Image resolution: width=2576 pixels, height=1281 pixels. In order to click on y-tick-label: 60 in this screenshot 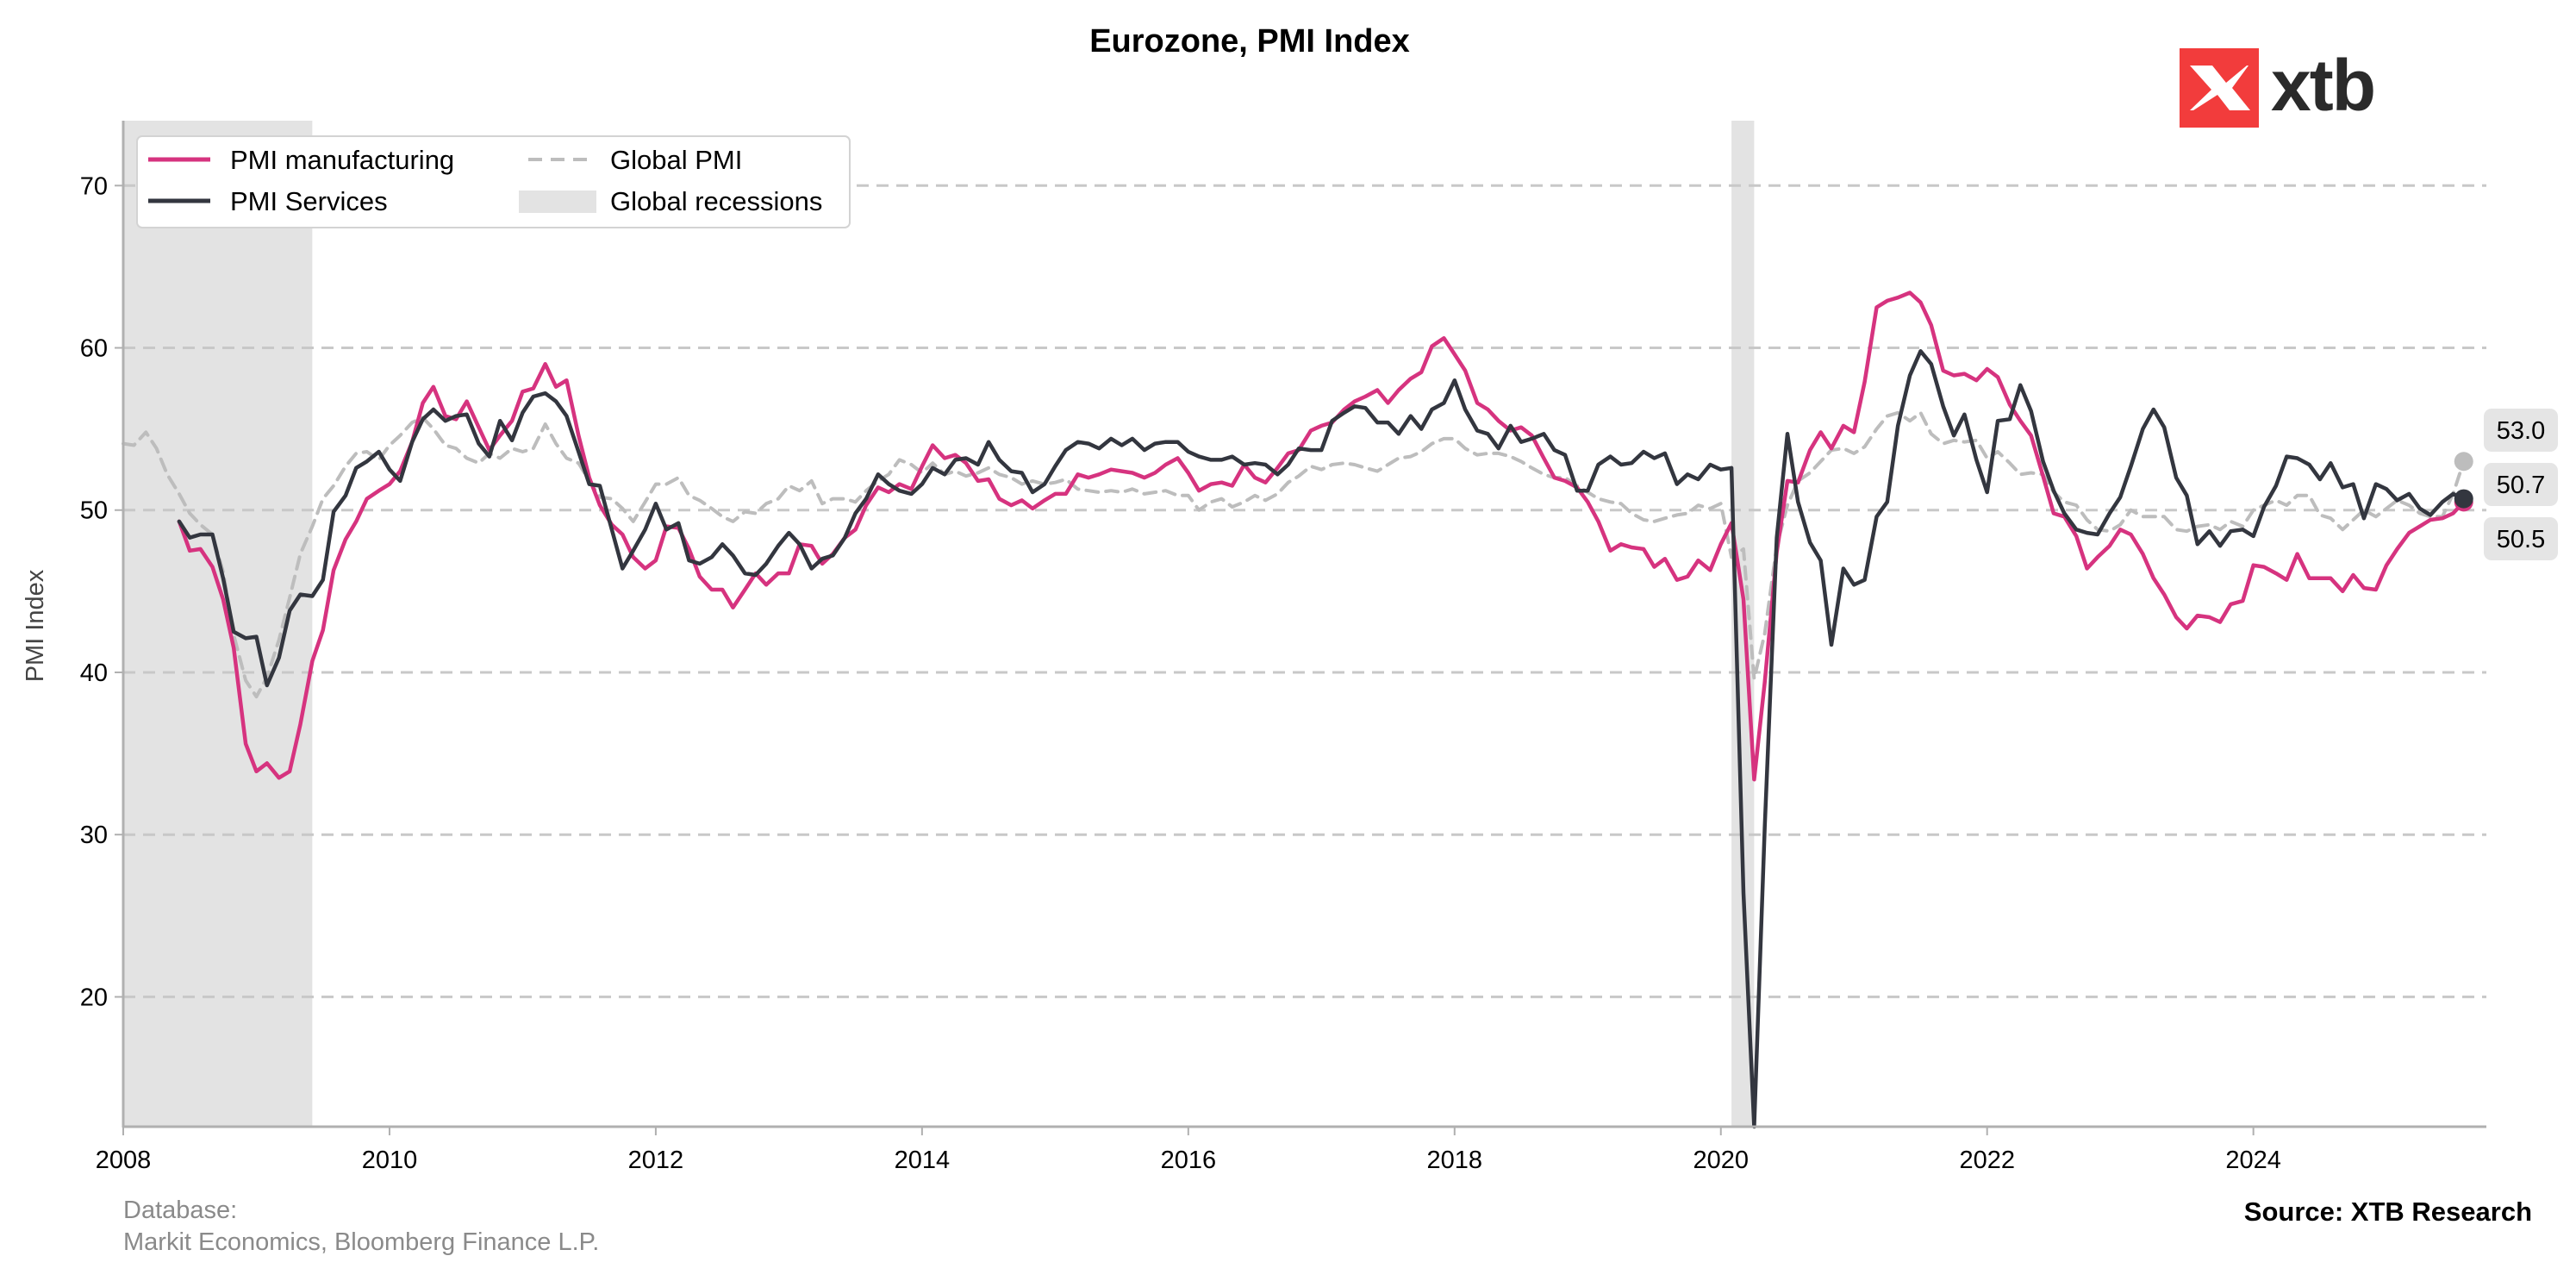, I will do `click(94, 349)`.